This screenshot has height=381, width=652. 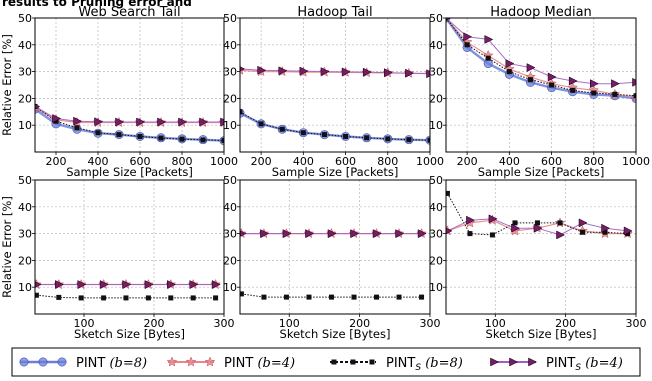 I want to click on legend-entry-pints_b8: PINTS (b=8), so click(x=396, y=364).